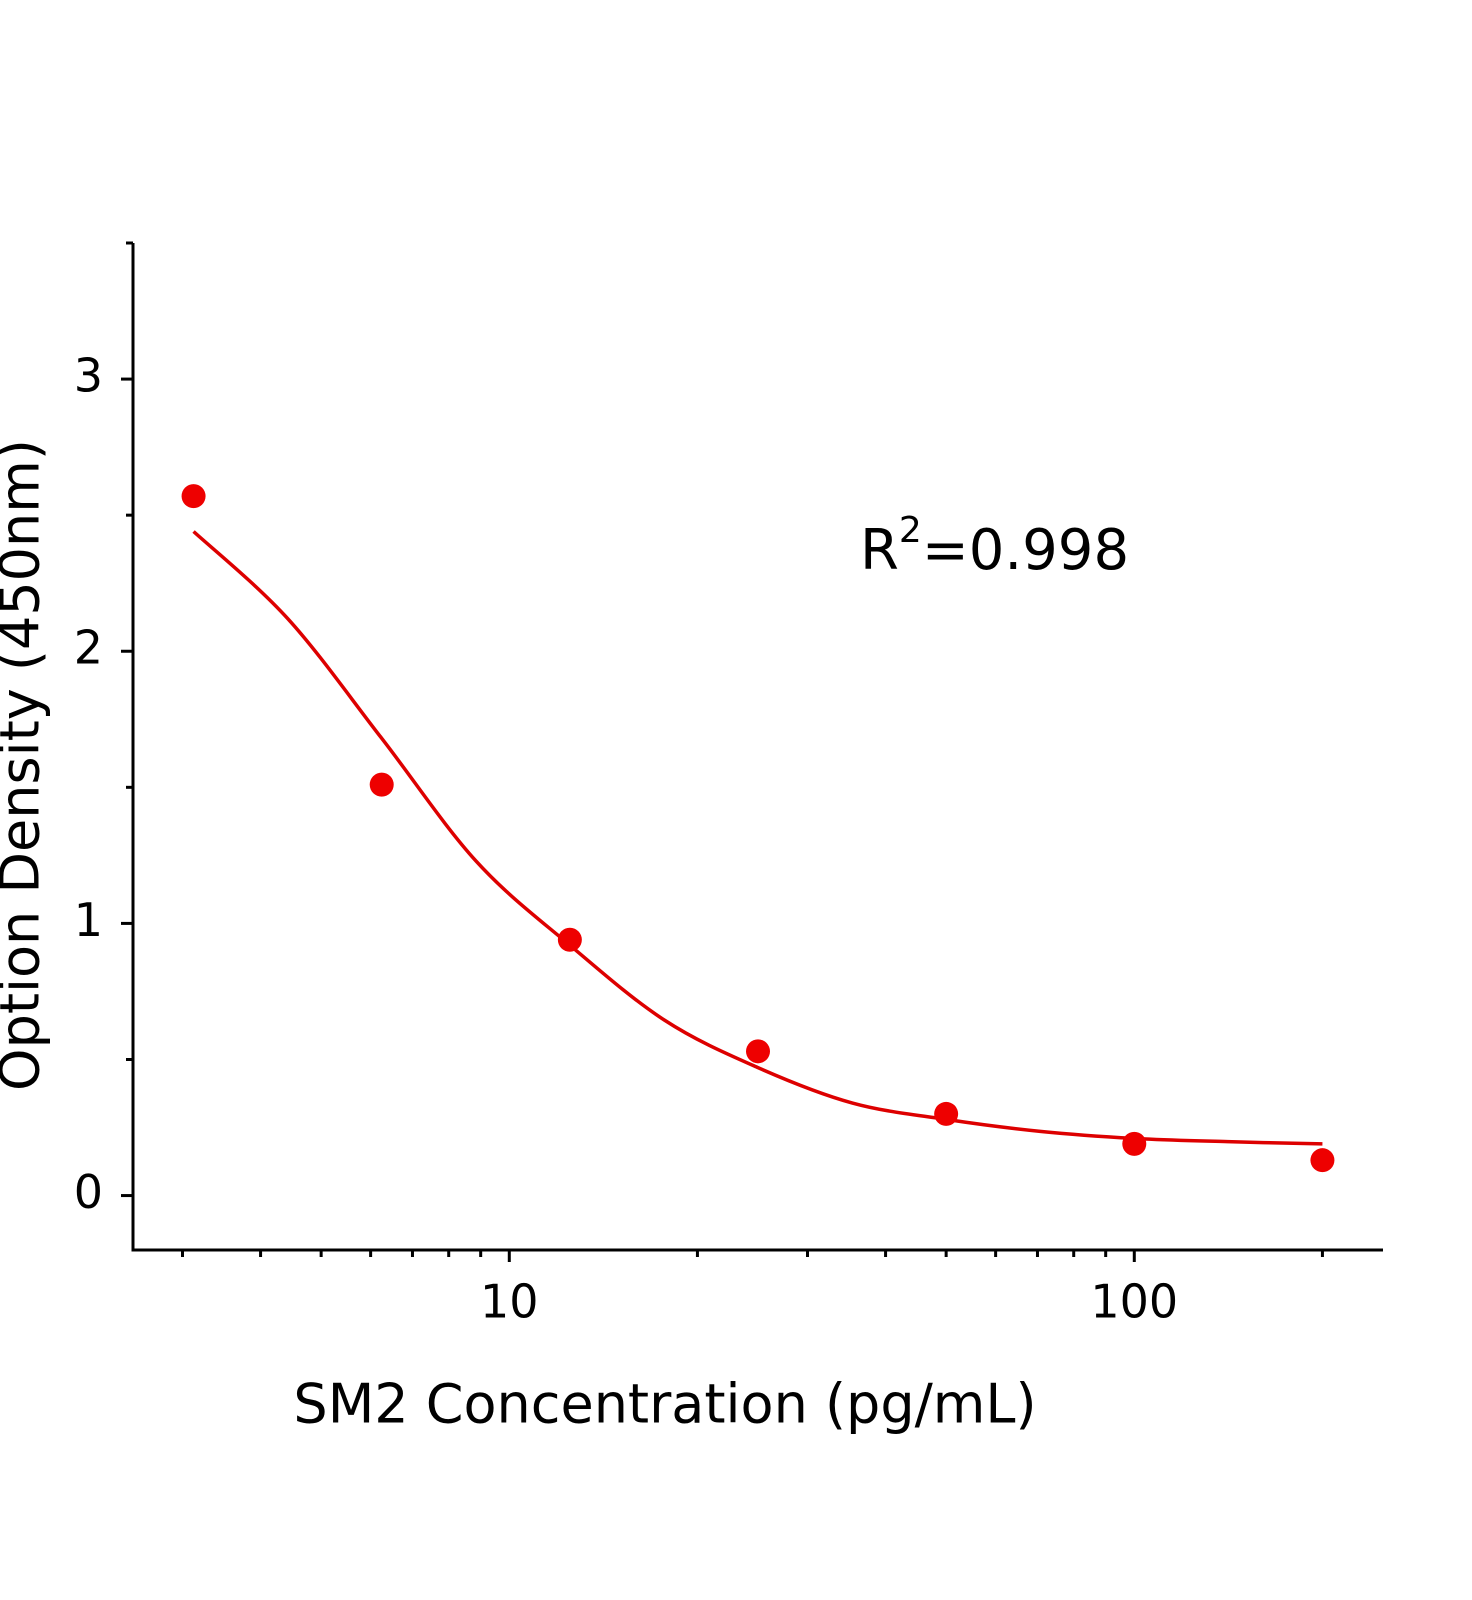 The width and height of the screenshot is (1472, 1600). Describe the element at coordinates (664, 1404) in the screenshot. I see `x-axis-label: SM2 Concentration (pg/mL)` at that location.